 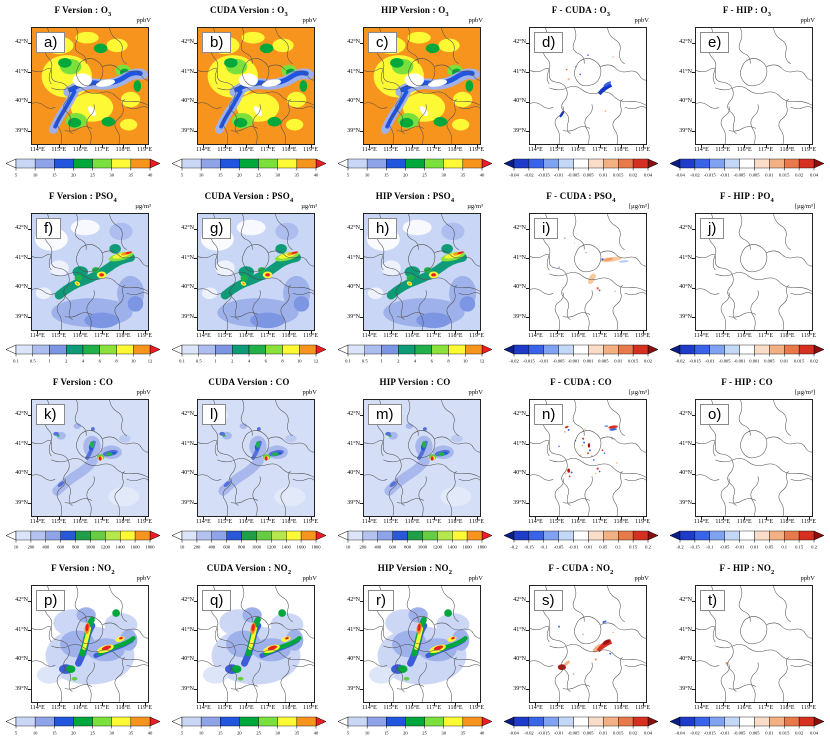 I want to click on lon-tick-label: 118°E, so click(x=621, y=522).